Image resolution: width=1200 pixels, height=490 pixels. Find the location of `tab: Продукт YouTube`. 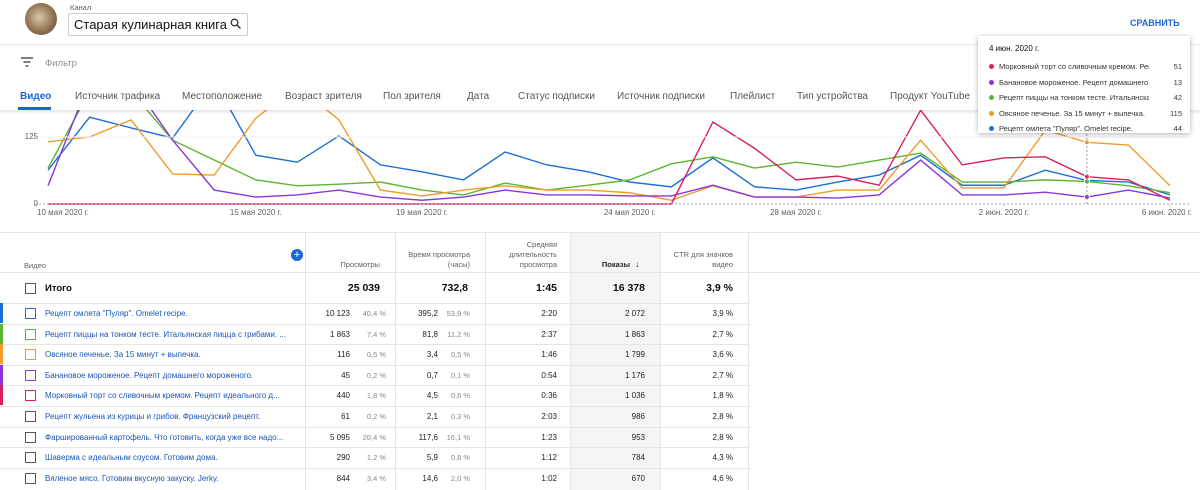

tab: Продукт YouTube is located at coordinates (930, 96).